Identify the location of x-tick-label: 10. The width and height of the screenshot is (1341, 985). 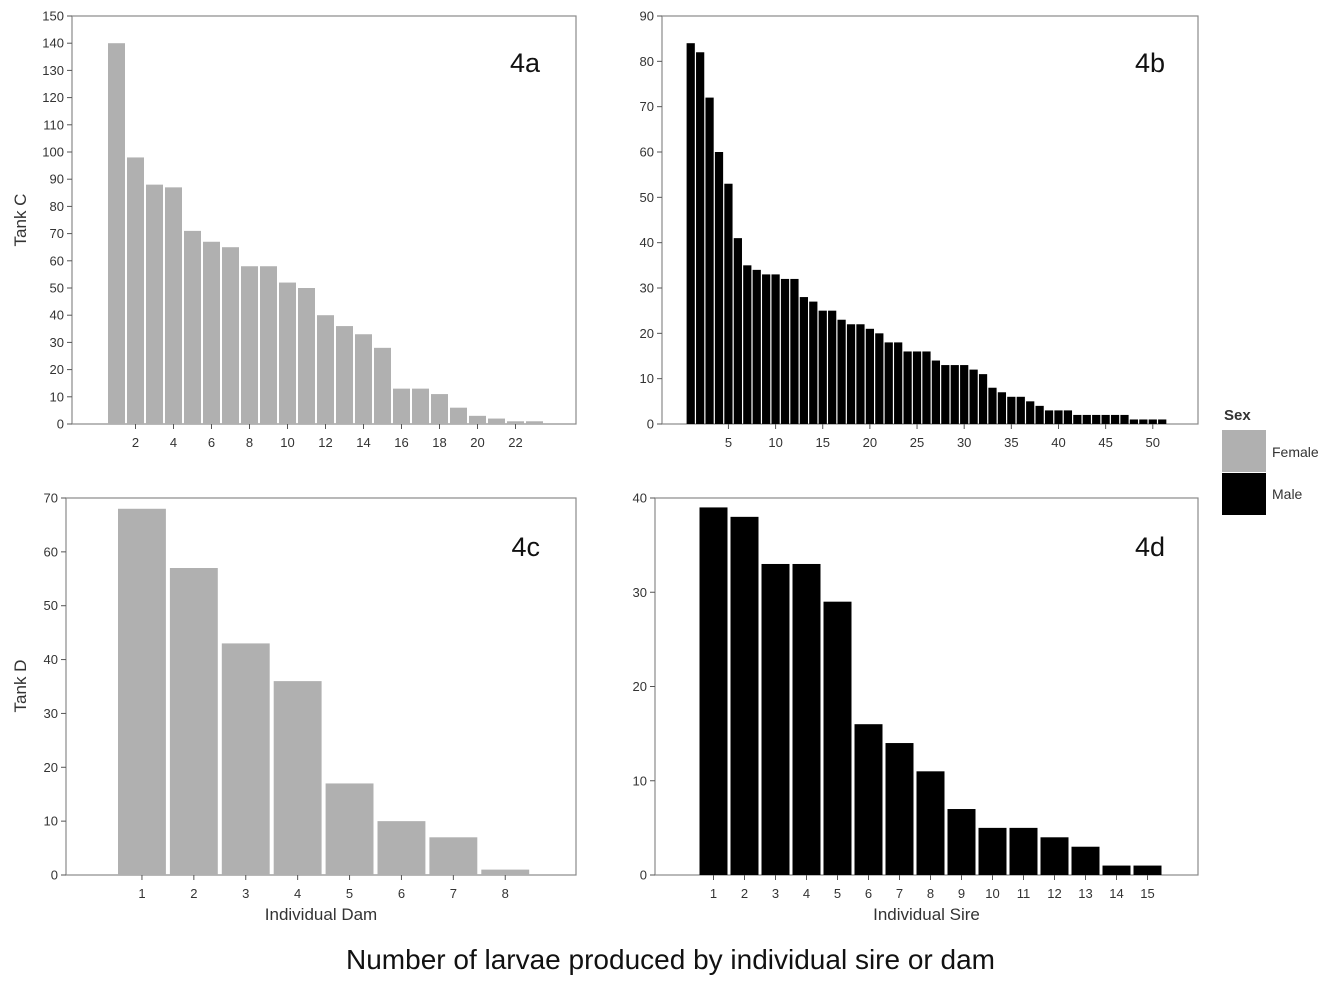
(775, 442).